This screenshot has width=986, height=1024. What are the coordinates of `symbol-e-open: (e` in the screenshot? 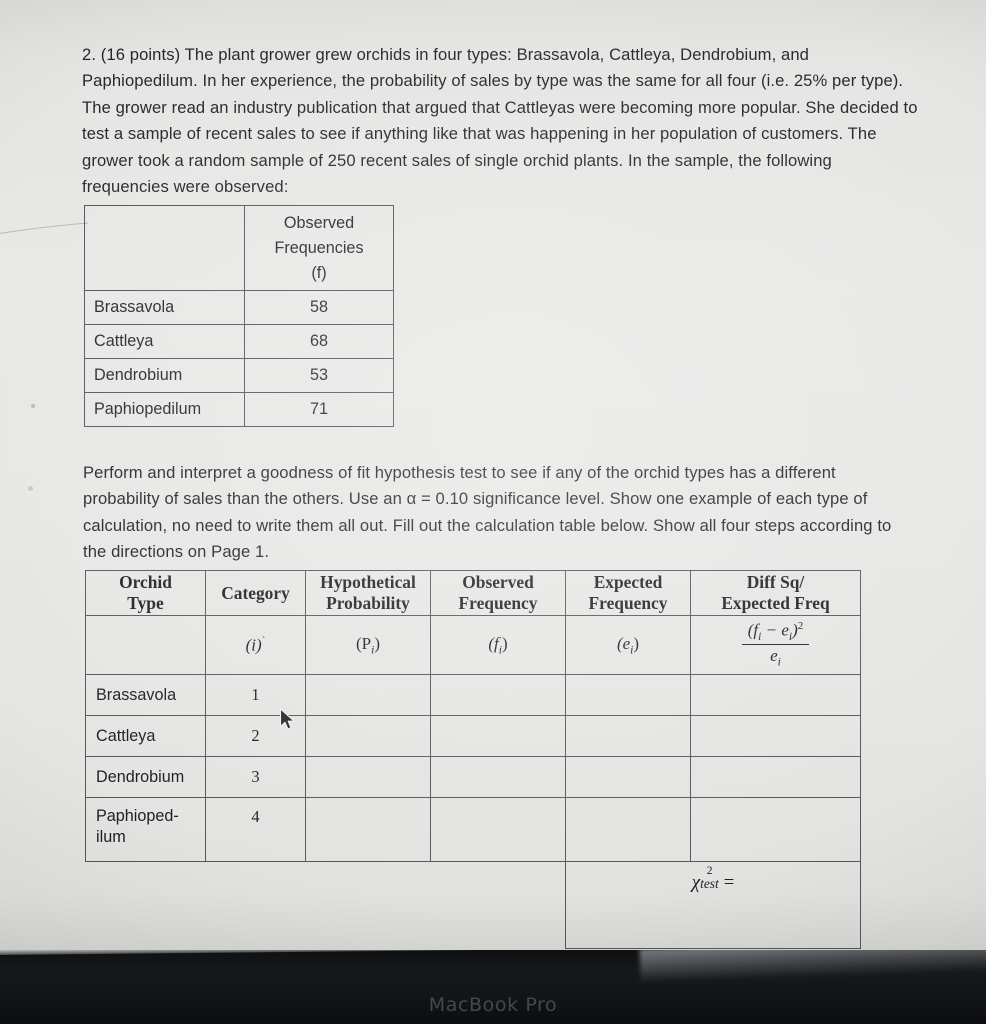 It's located at (623, 643).